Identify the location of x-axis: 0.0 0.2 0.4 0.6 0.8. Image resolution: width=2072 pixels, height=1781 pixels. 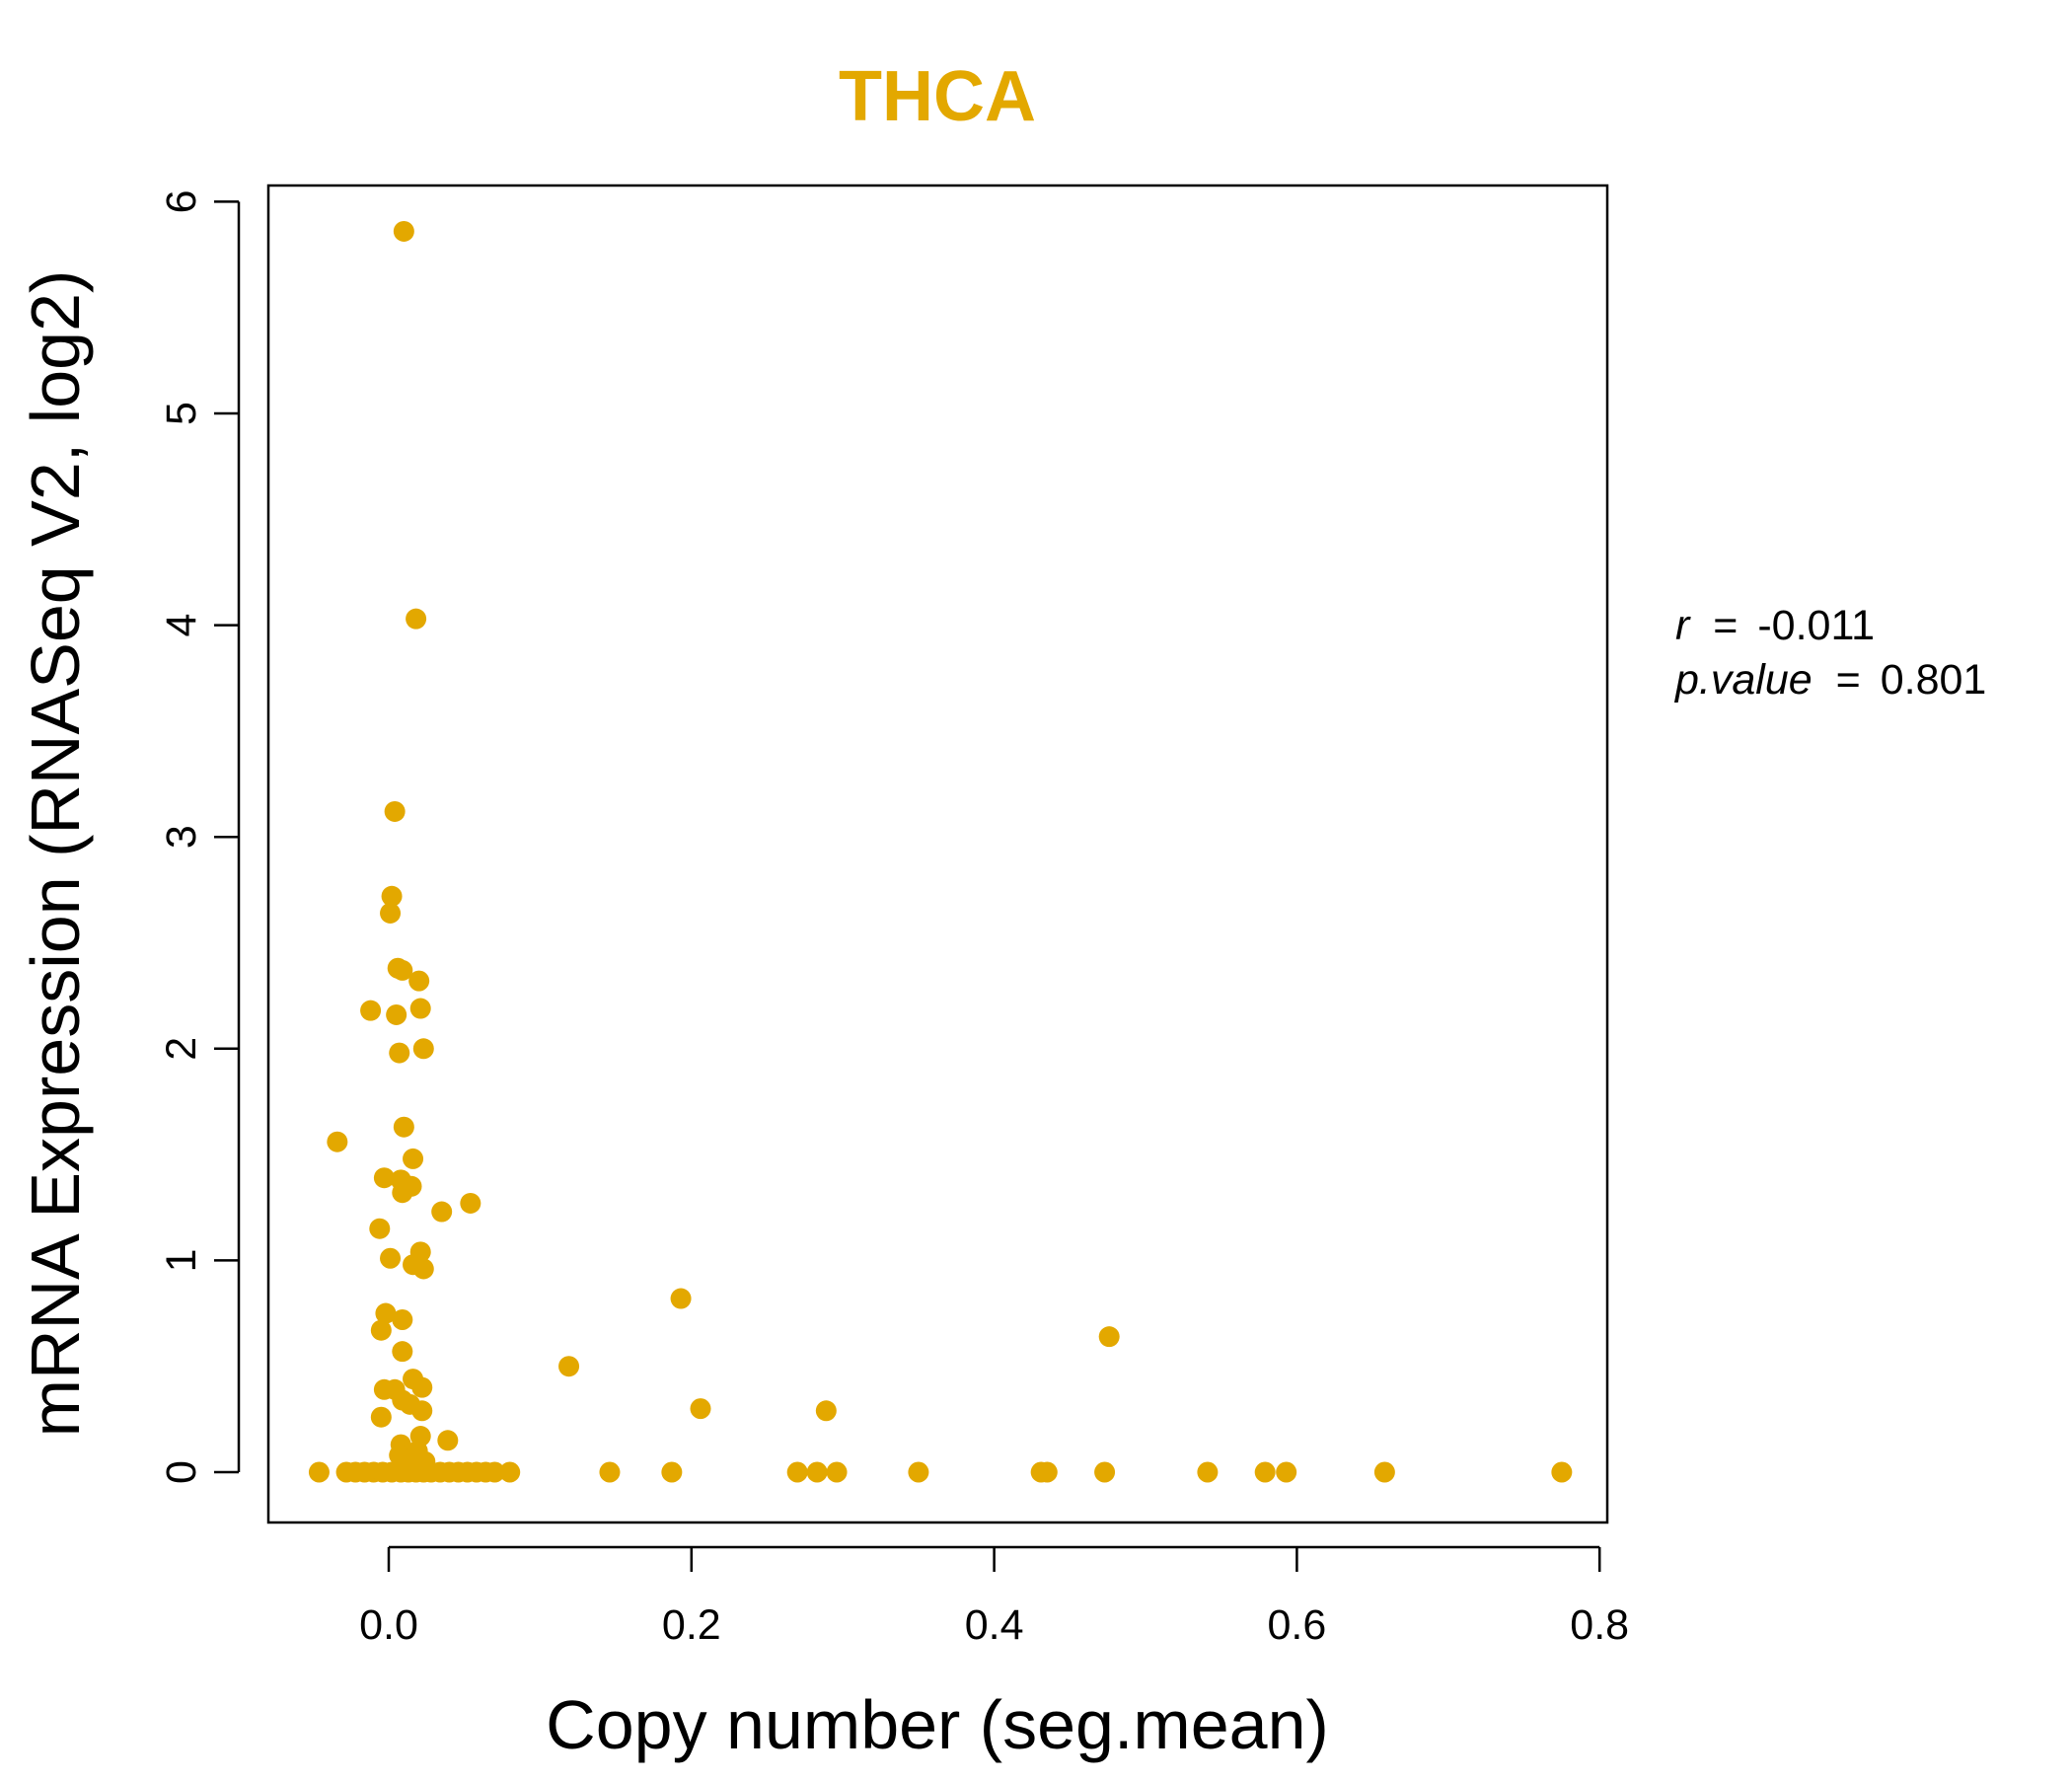
(994, 1597).